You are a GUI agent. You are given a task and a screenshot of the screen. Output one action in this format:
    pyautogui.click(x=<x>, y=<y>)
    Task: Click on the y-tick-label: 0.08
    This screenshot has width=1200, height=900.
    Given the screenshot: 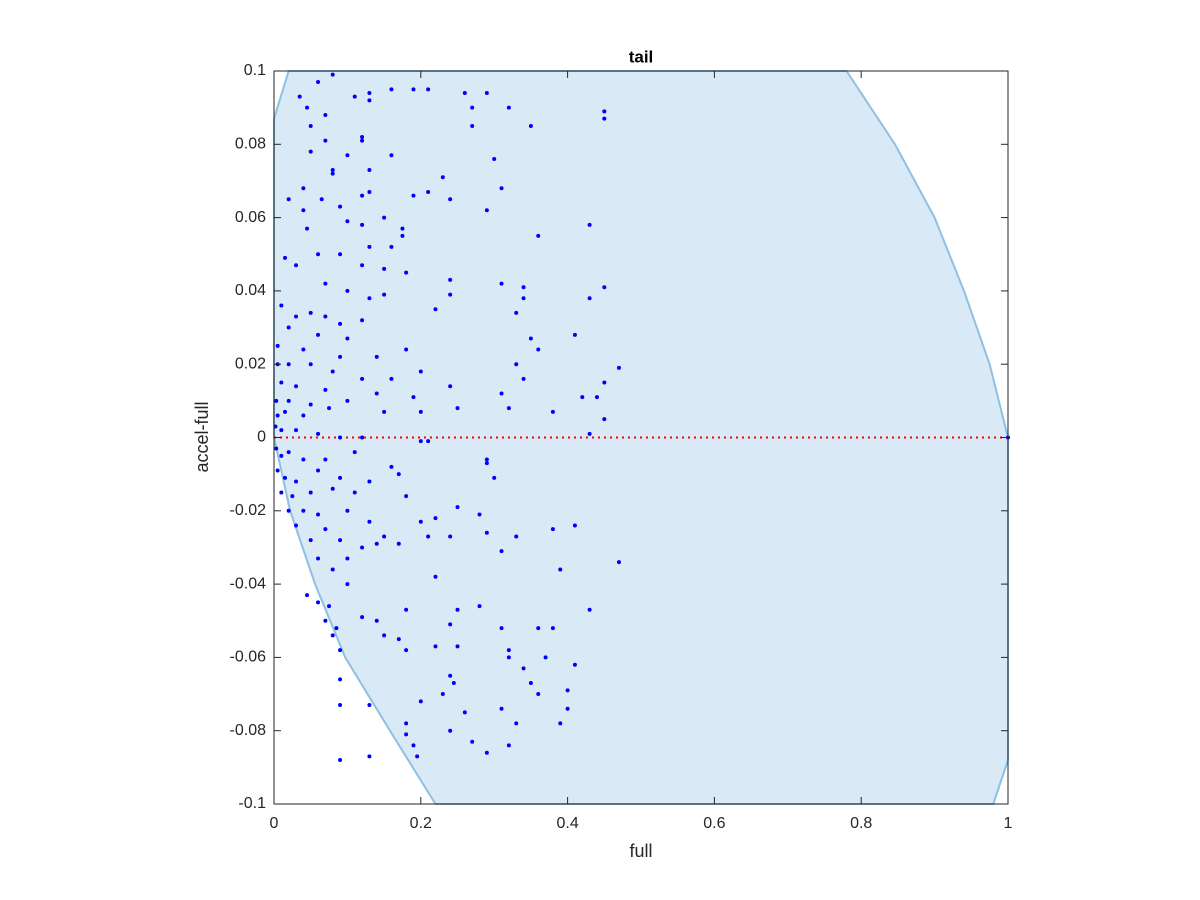 What is the action you would take?
    pyautogui.click(x=250, y=144)
    